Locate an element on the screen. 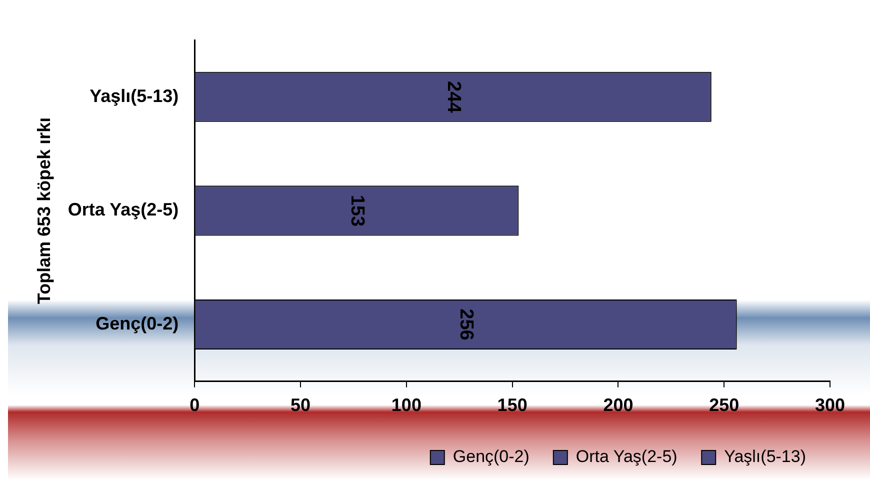 The image size is (870, 486). data-label: 153 is located at coordinates (357, 210).